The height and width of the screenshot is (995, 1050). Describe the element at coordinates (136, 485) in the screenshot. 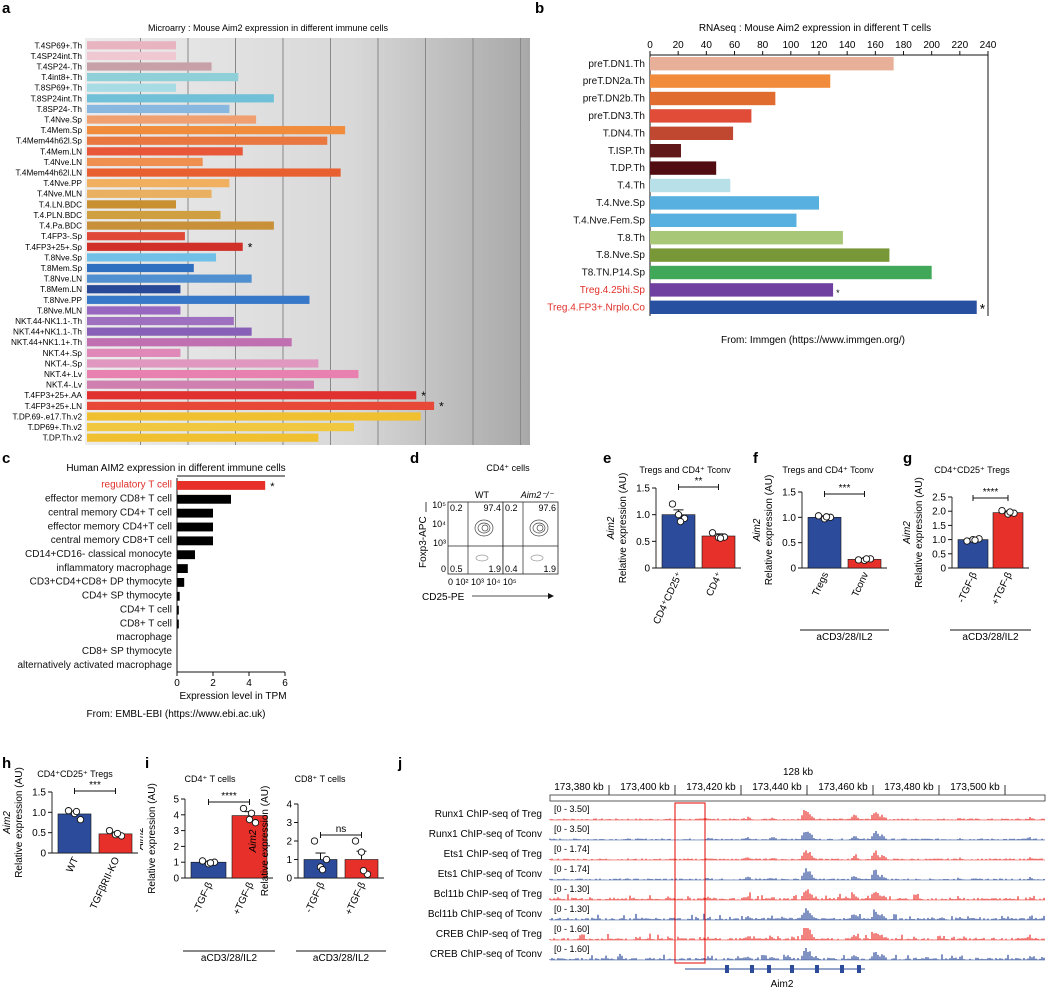

I see `c-row-label: regulatory T cell` at that location.